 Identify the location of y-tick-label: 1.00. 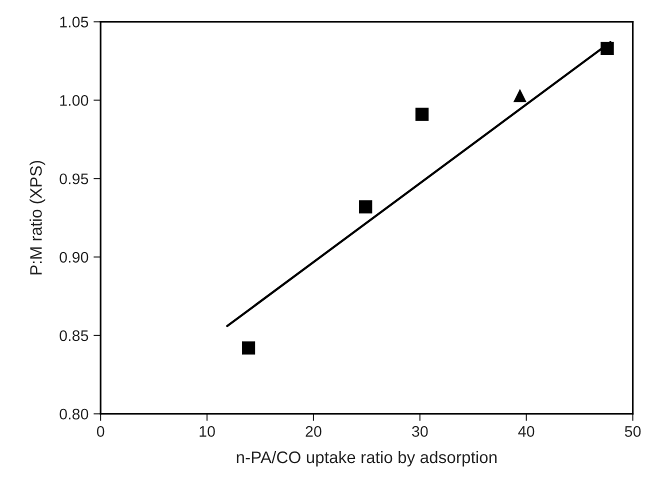
(74, 100).